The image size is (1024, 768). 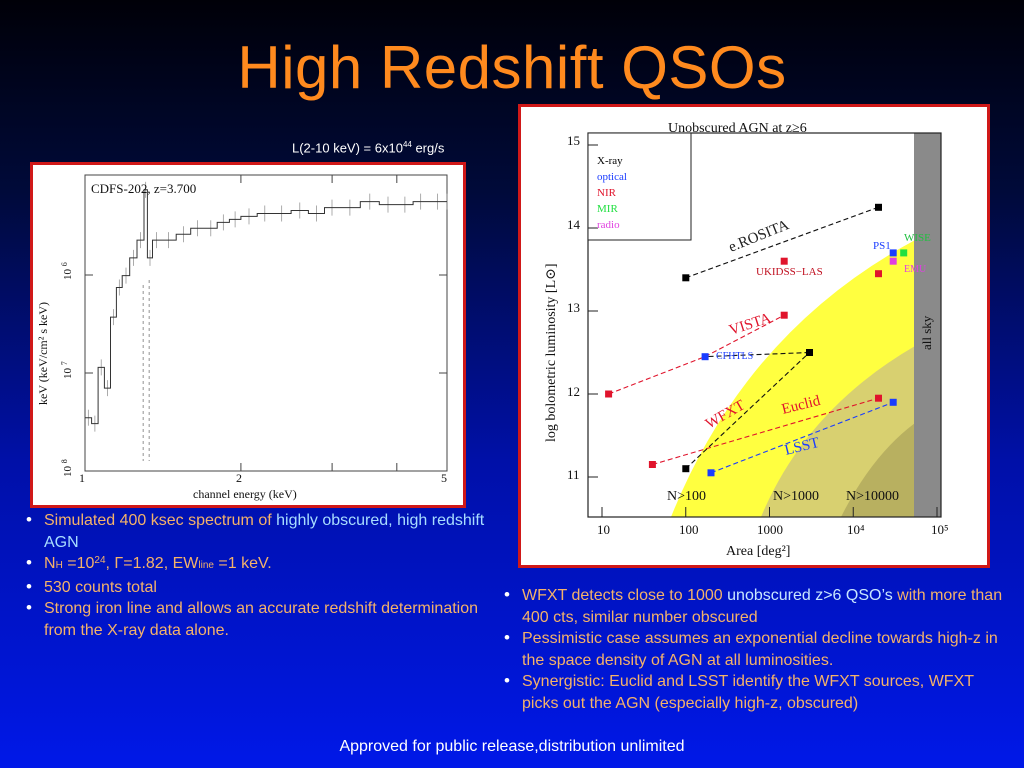 I want to click on legend-optical: optical, so click(x=612, y=177).